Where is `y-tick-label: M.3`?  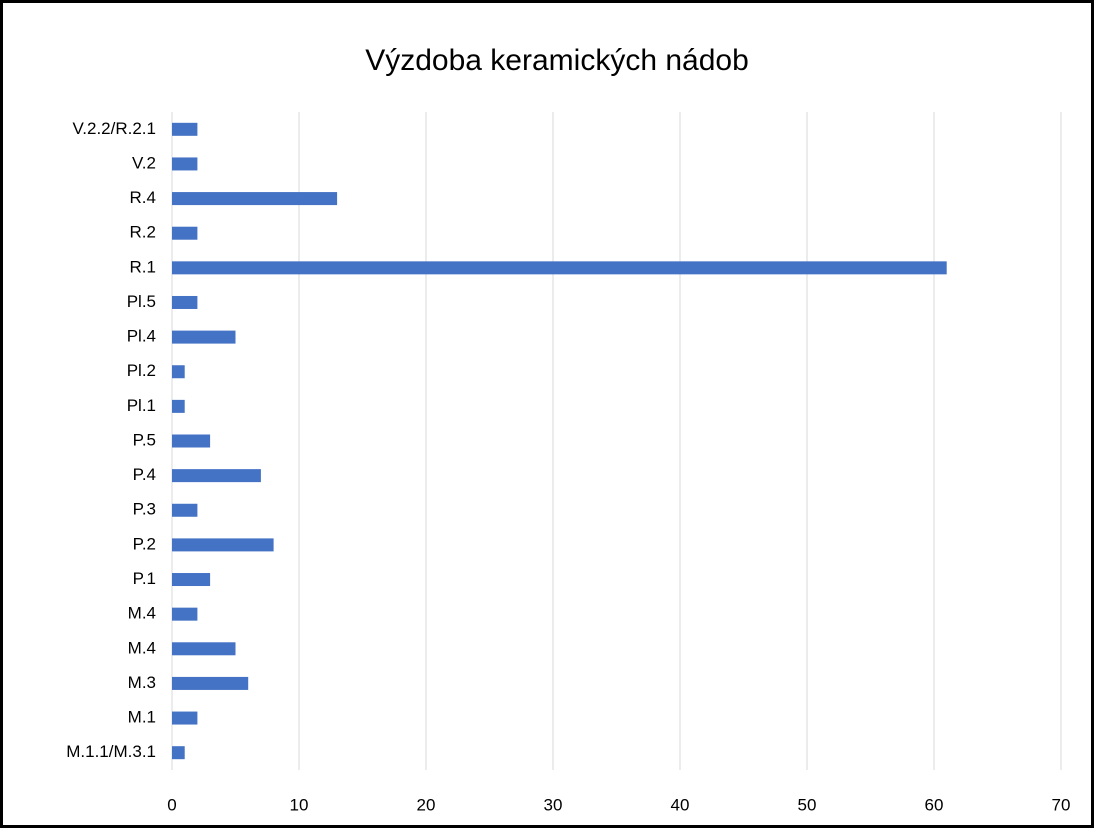 y-tick-label: M.3 is located at coordinates (142, 682).